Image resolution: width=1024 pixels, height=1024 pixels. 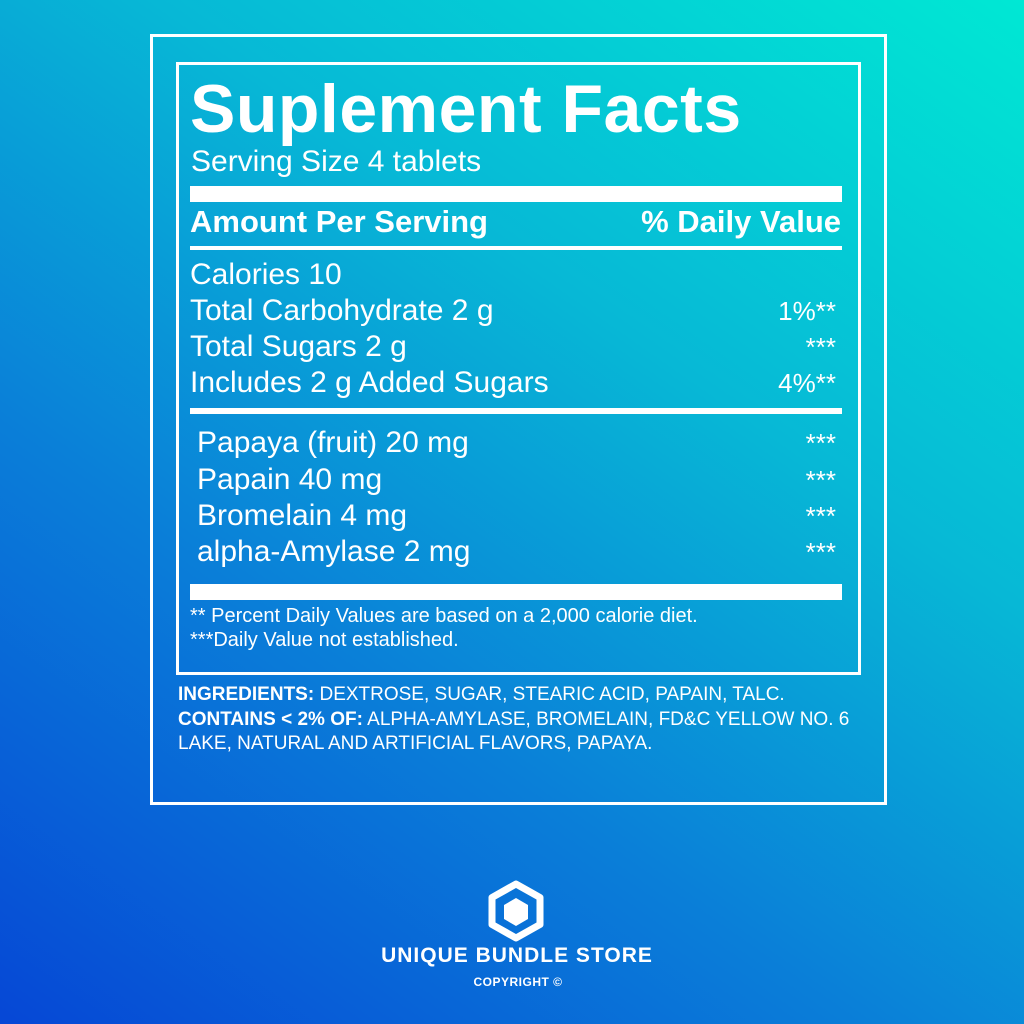 What do you see at coordinates (518, 982) in the screenshot?
I see `copyright: COPYRIGHT ©` at bounding box center [518, 982].